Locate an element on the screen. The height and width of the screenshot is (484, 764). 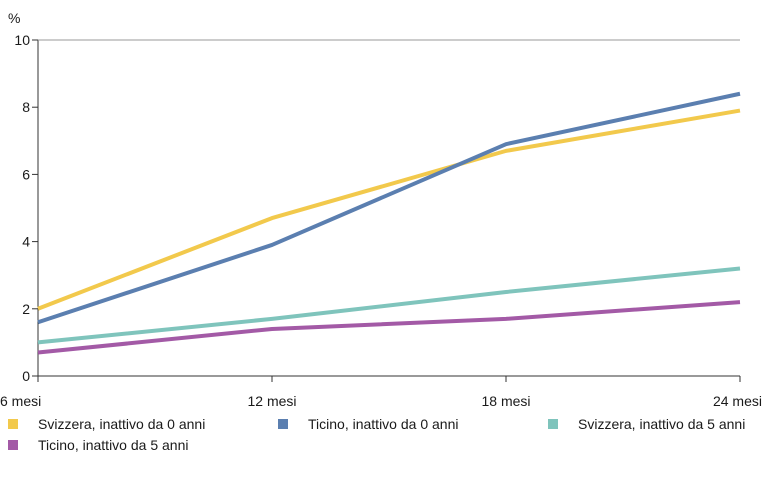
legend-label-1: Ticino, inattivo da 0 anni is located at coordinates (383, 424).